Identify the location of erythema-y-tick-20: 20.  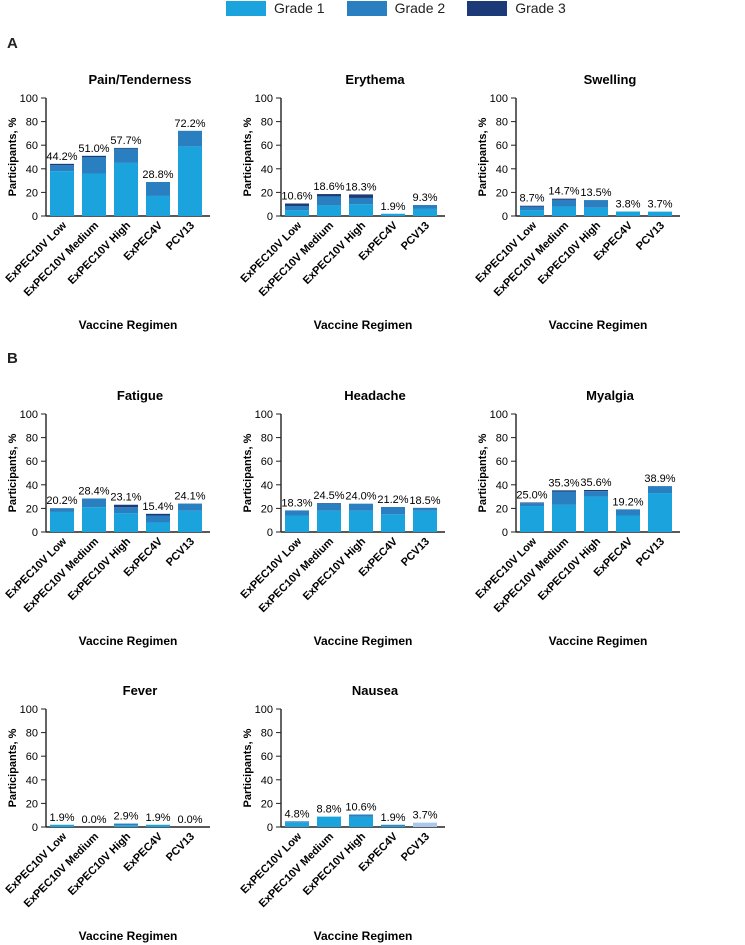
(267, 193).